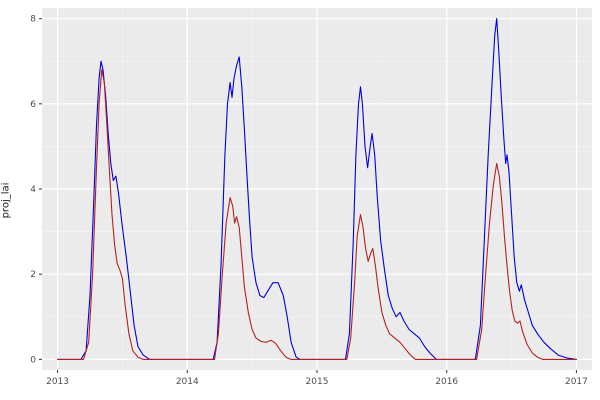 The width and height of the screenshot is (600, 400). Describe the element at coordinates (187, 382) in the screenshot. I see `x-tick-label: 2014` at that location.